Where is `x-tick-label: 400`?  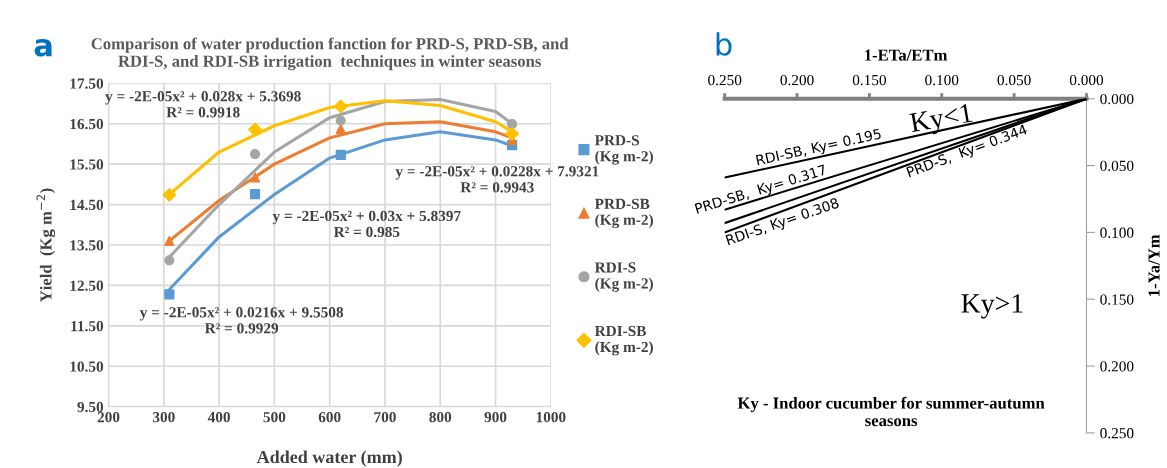
x-tick-label: 400 is located at coordinates (218, 417).